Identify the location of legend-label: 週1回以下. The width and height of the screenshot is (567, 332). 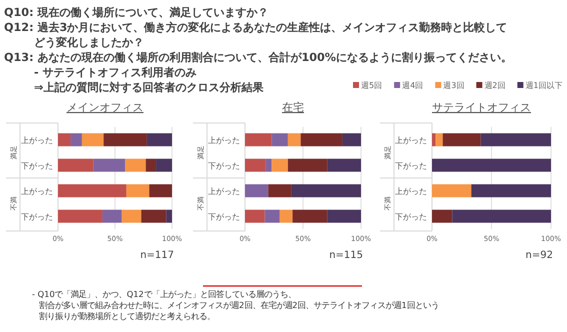
(543, 85).